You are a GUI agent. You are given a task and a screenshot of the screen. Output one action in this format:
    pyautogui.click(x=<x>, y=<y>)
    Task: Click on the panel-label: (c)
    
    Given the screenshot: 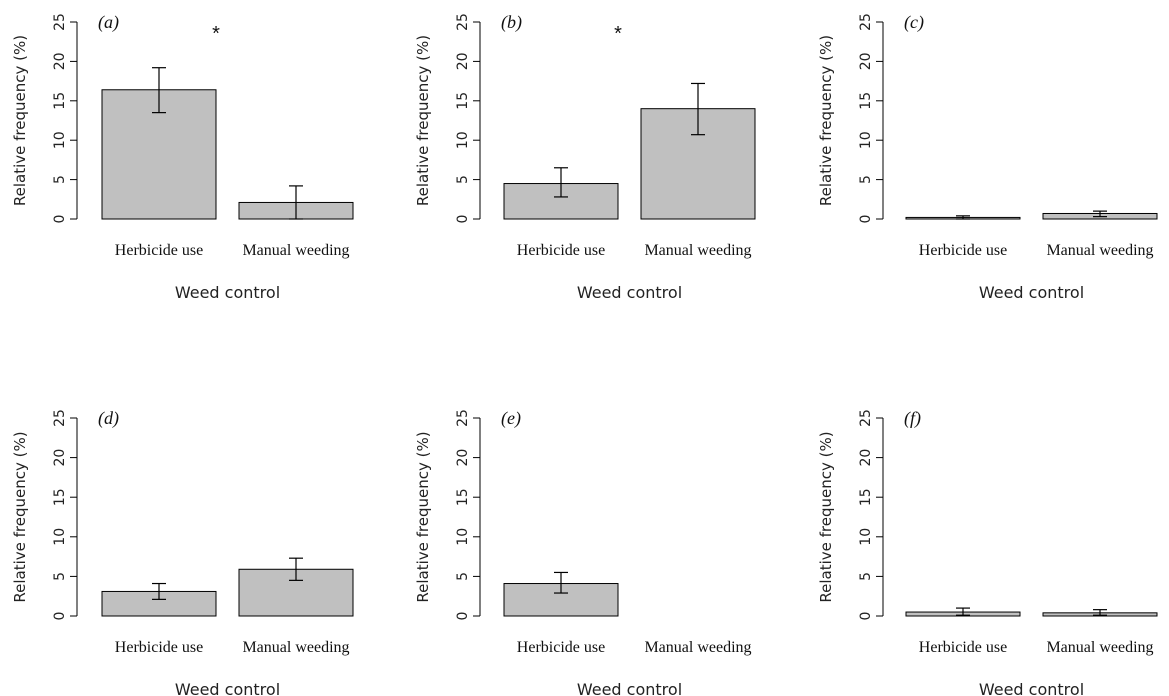 What is the action you would take?
    pyautogui.click(x=914, y=22)
    